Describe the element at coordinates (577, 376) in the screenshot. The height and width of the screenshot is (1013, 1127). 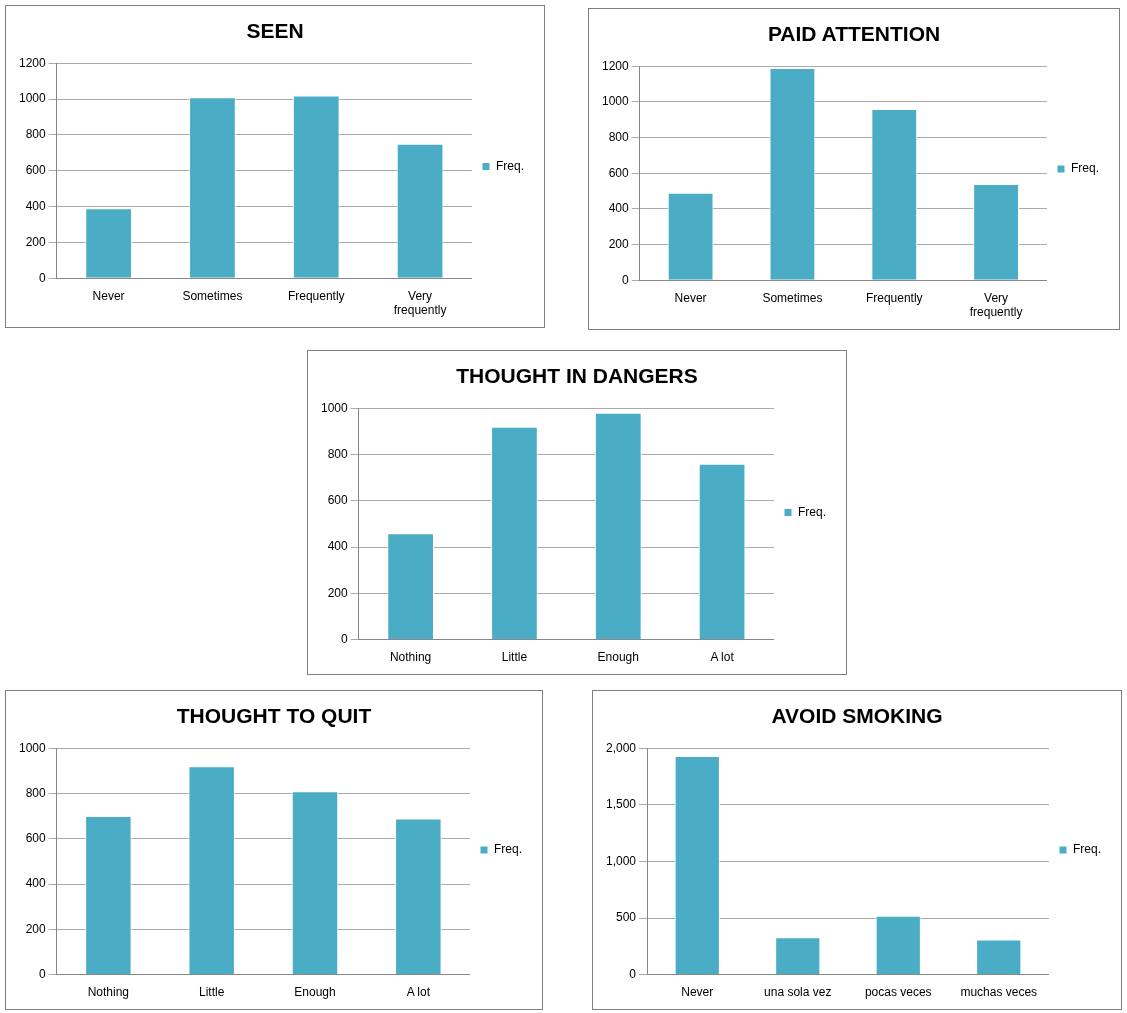
I see `chart-title: THOUGHT IN DANGERS` at that location.